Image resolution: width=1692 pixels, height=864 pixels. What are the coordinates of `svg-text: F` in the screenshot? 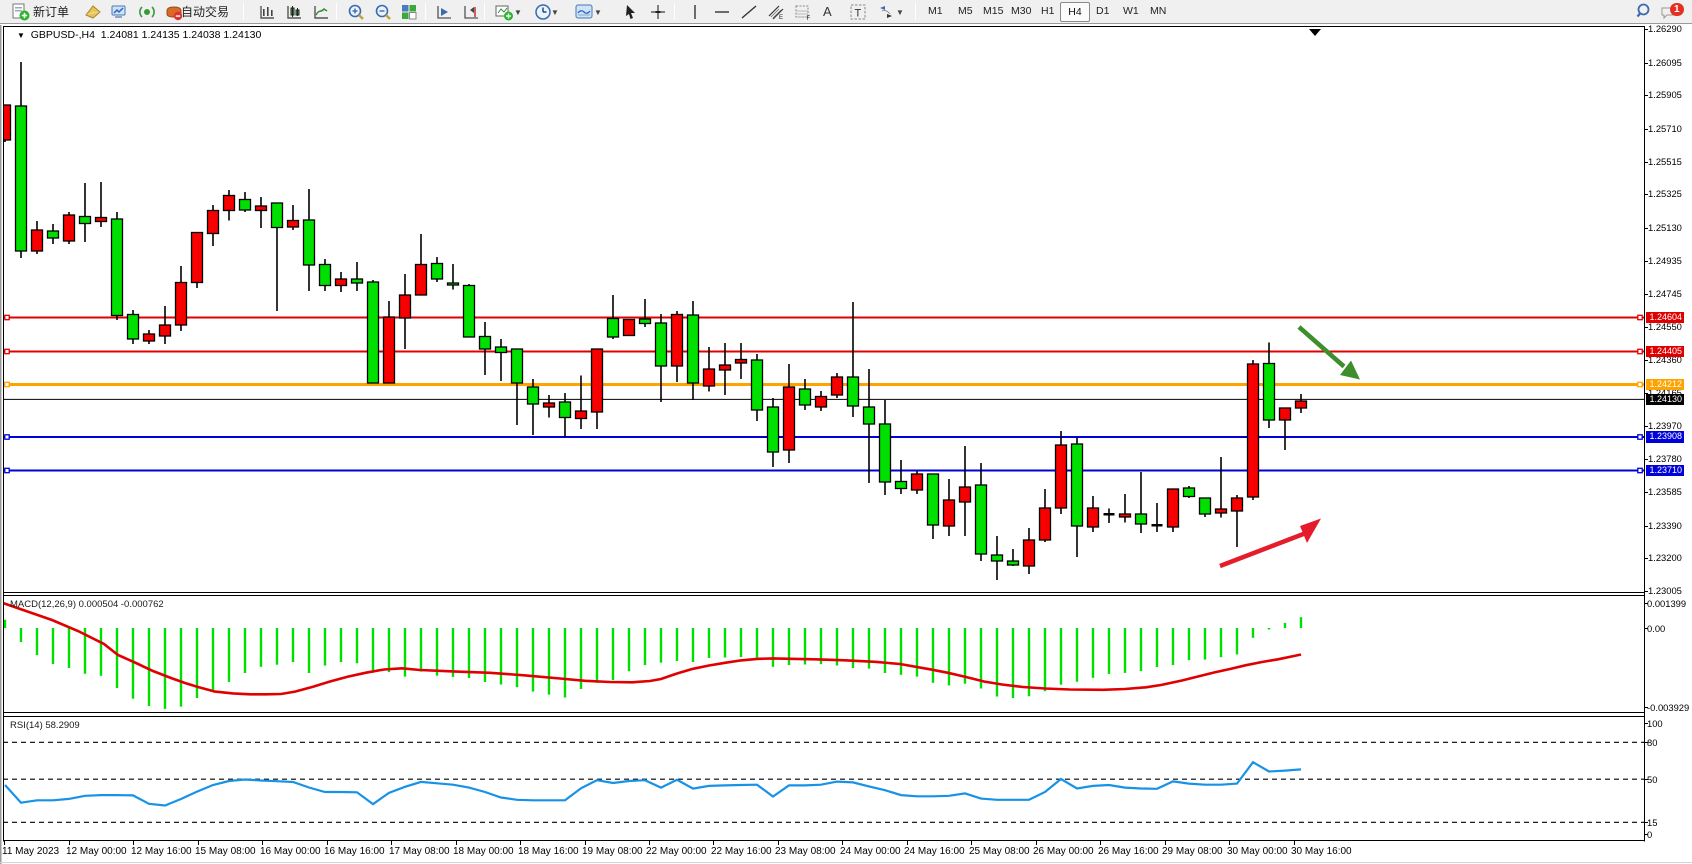 It's located at (809, 18).